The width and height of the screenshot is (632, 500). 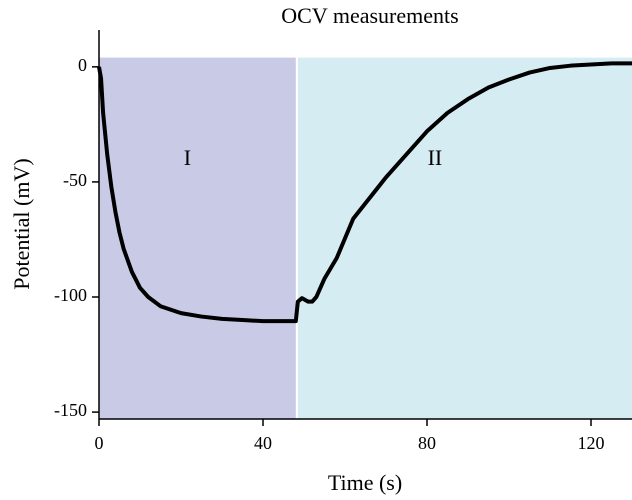 I want to click on y-tick-label: -100, so click(x=70, y=295).